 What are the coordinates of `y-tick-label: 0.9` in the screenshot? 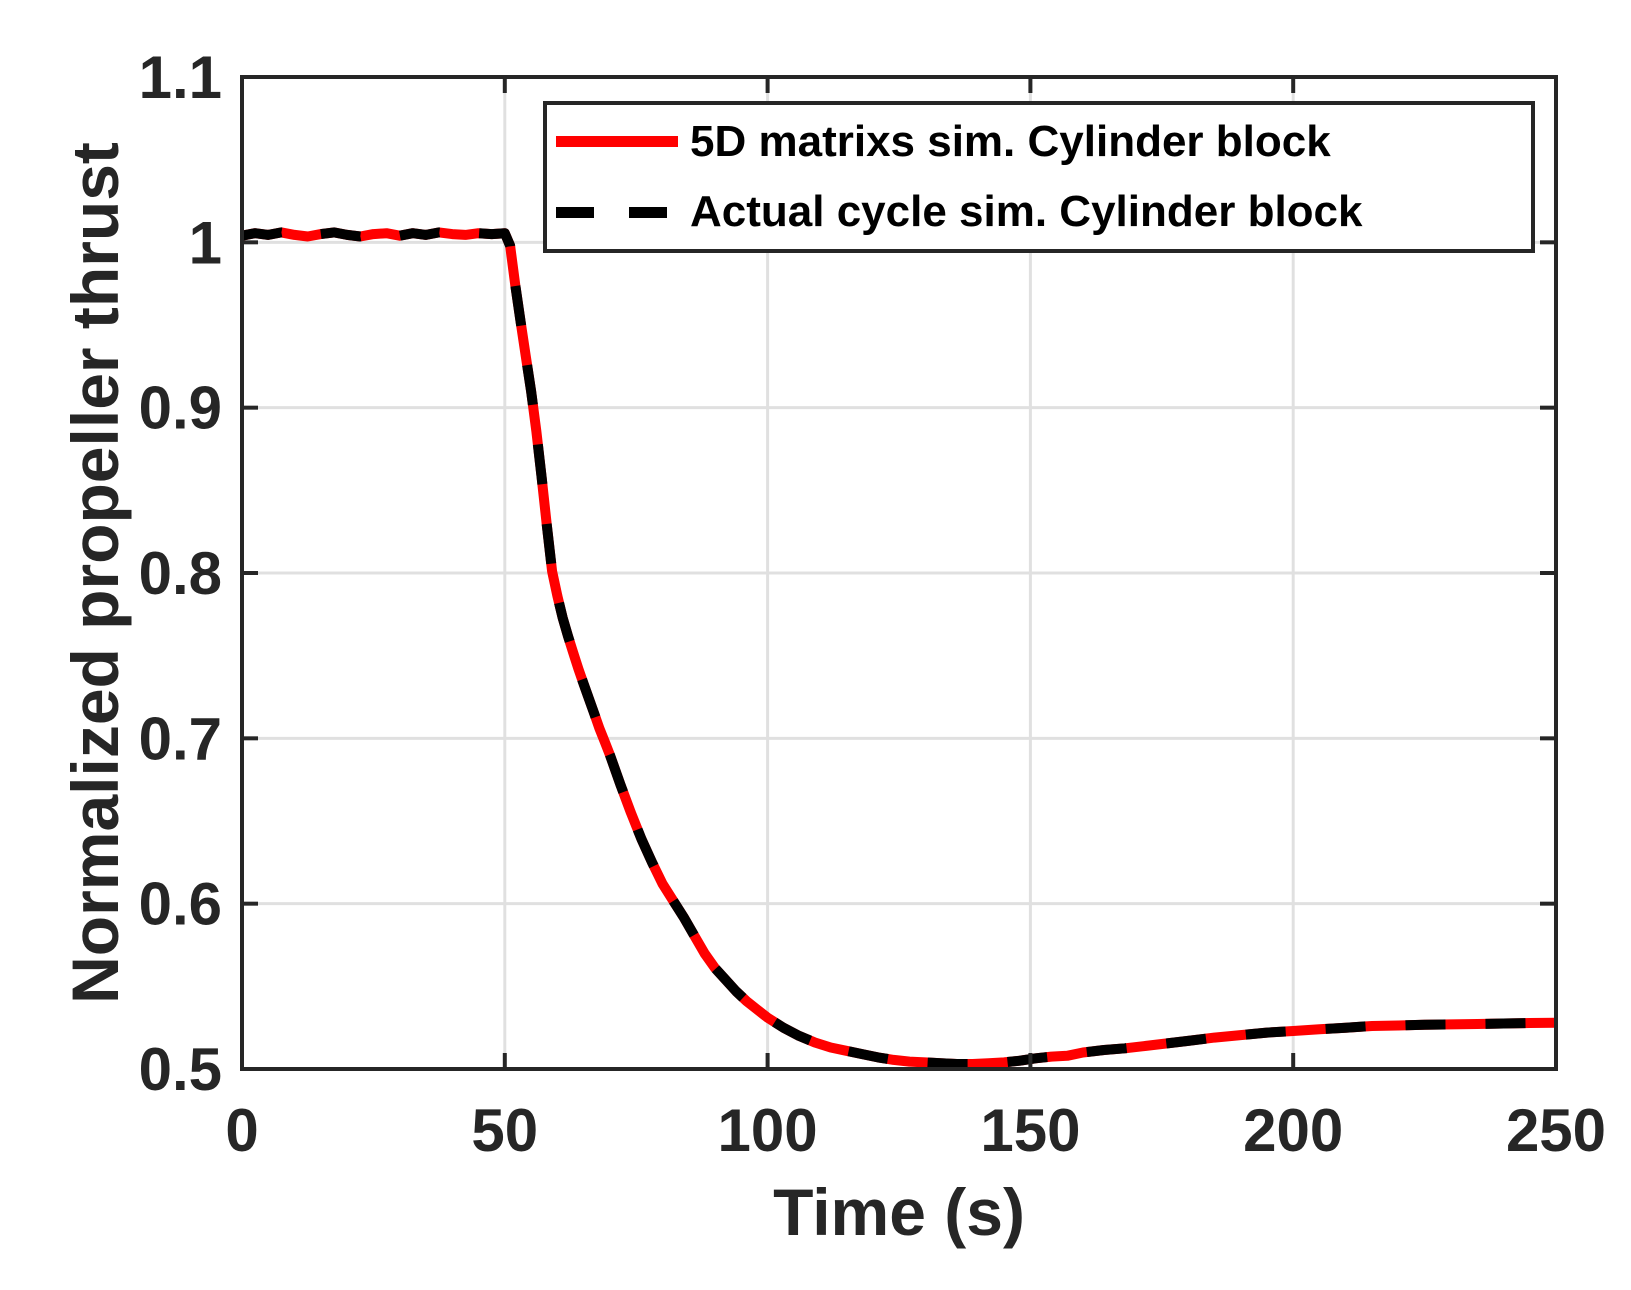 It's located at (180, 408).